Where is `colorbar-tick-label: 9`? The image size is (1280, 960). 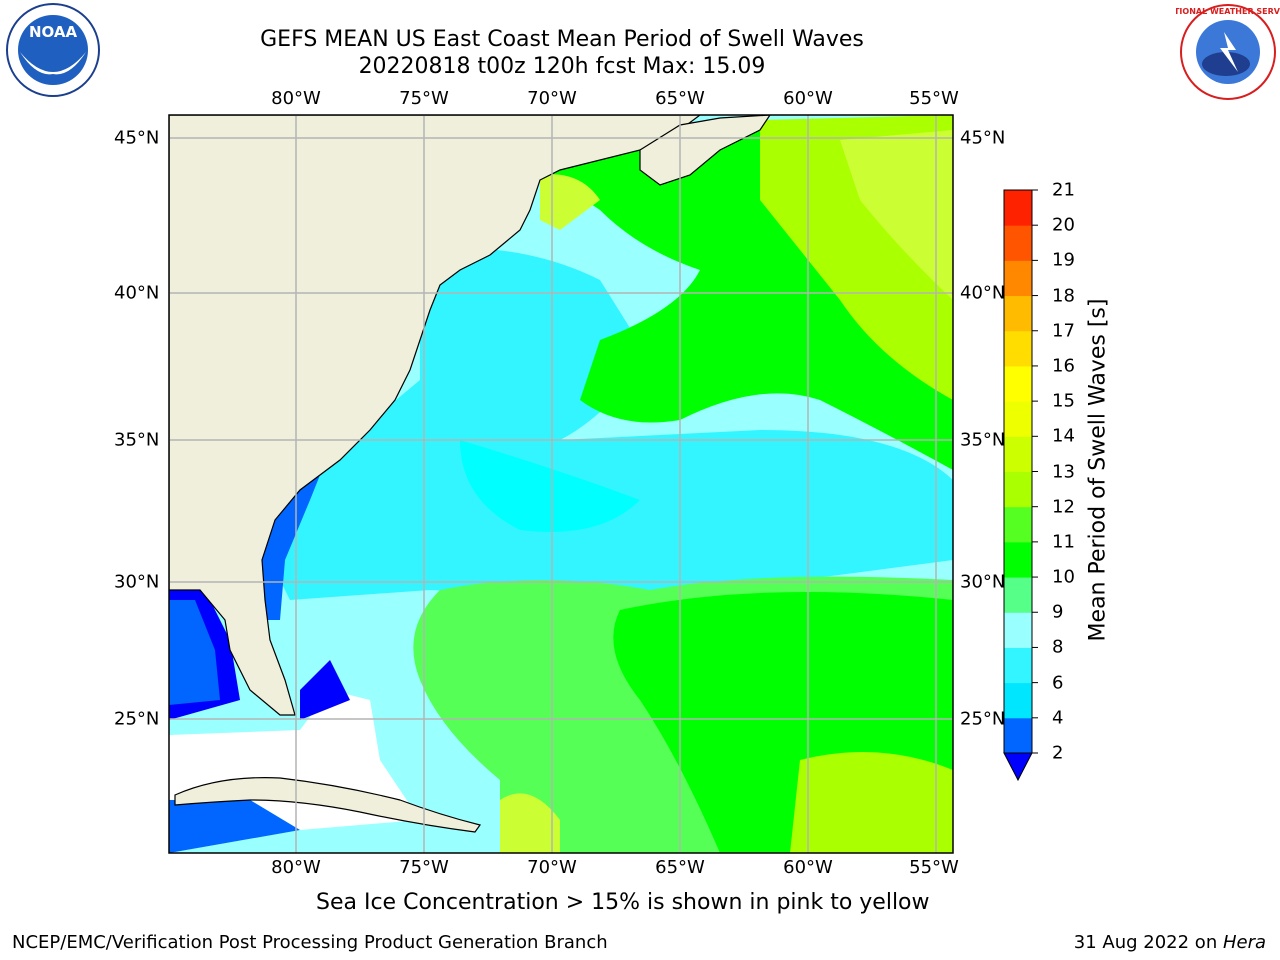 colorbar-tick-label: 9 is located at coordinates (1058, 612).